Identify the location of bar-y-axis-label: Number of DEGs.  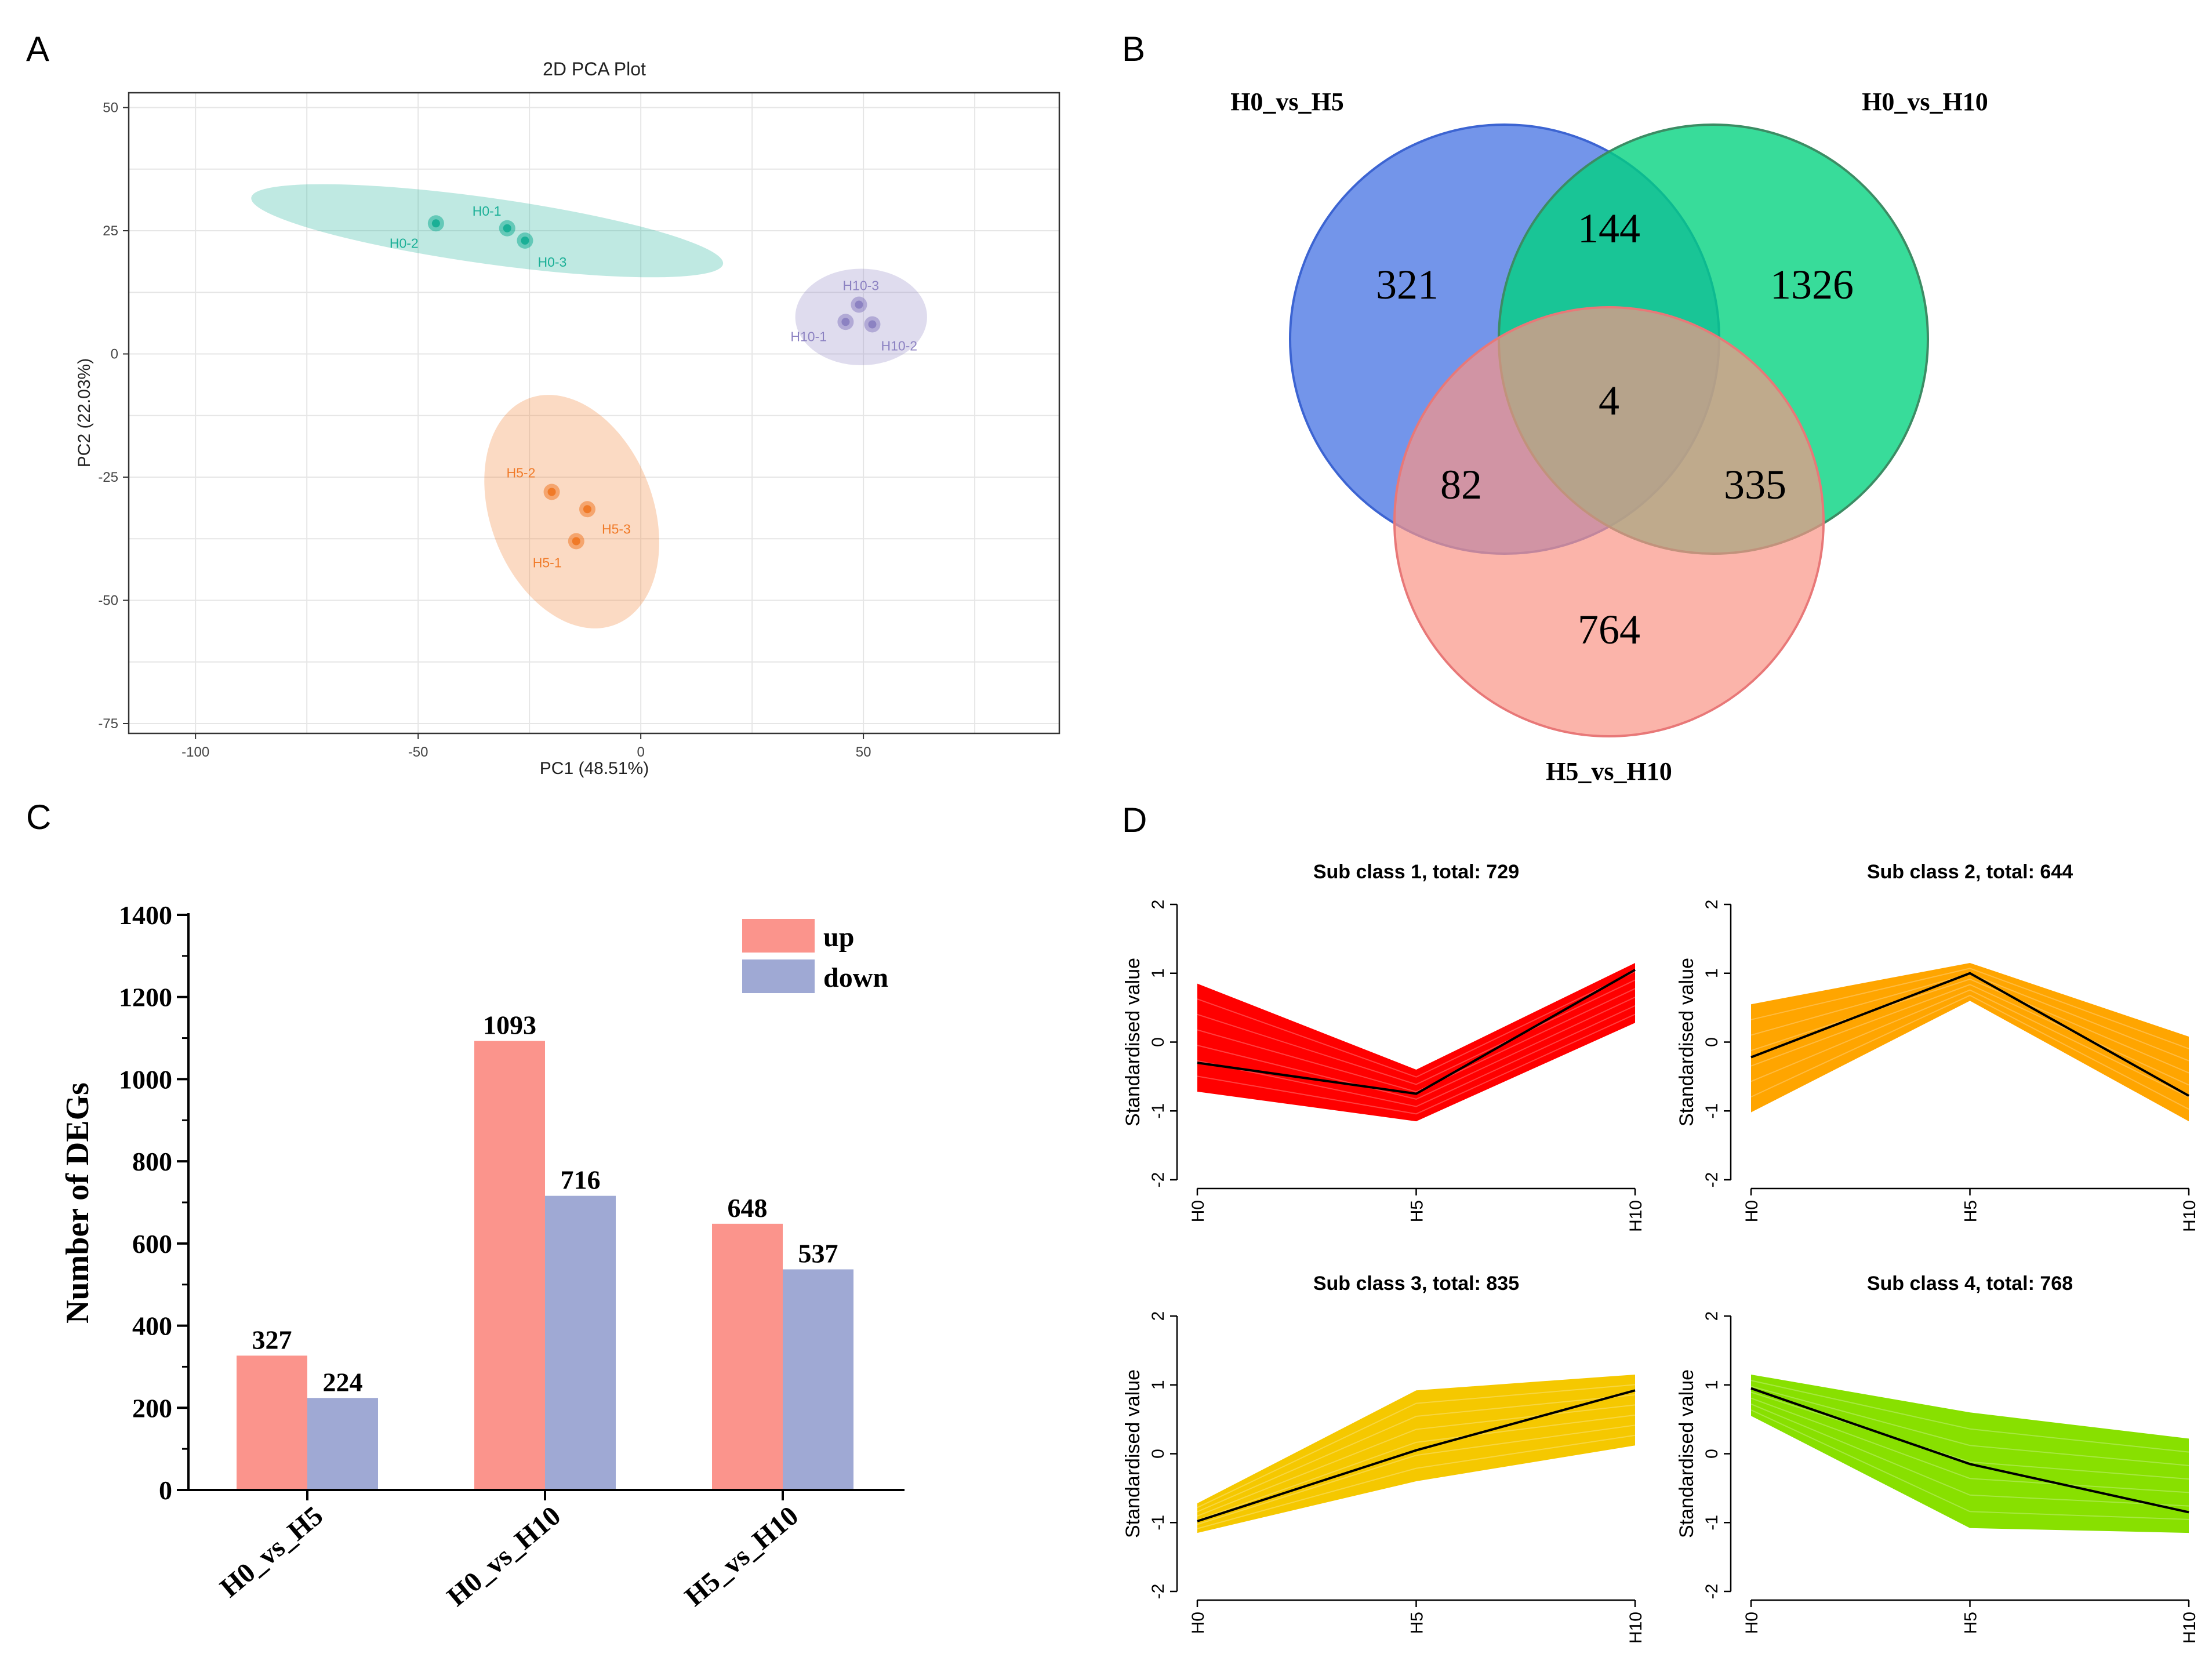
(78, 1203).